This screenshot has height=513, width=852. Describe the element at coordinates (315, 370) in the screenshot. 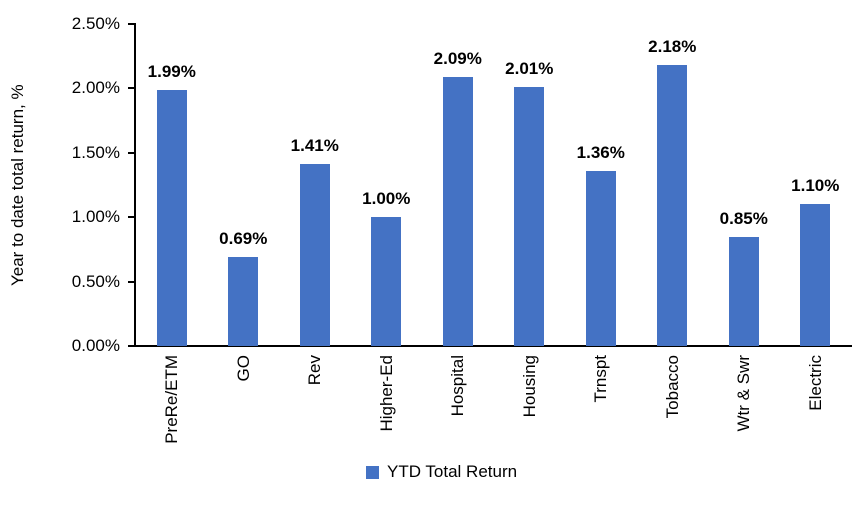

I see `category-label: Rev` at that location.